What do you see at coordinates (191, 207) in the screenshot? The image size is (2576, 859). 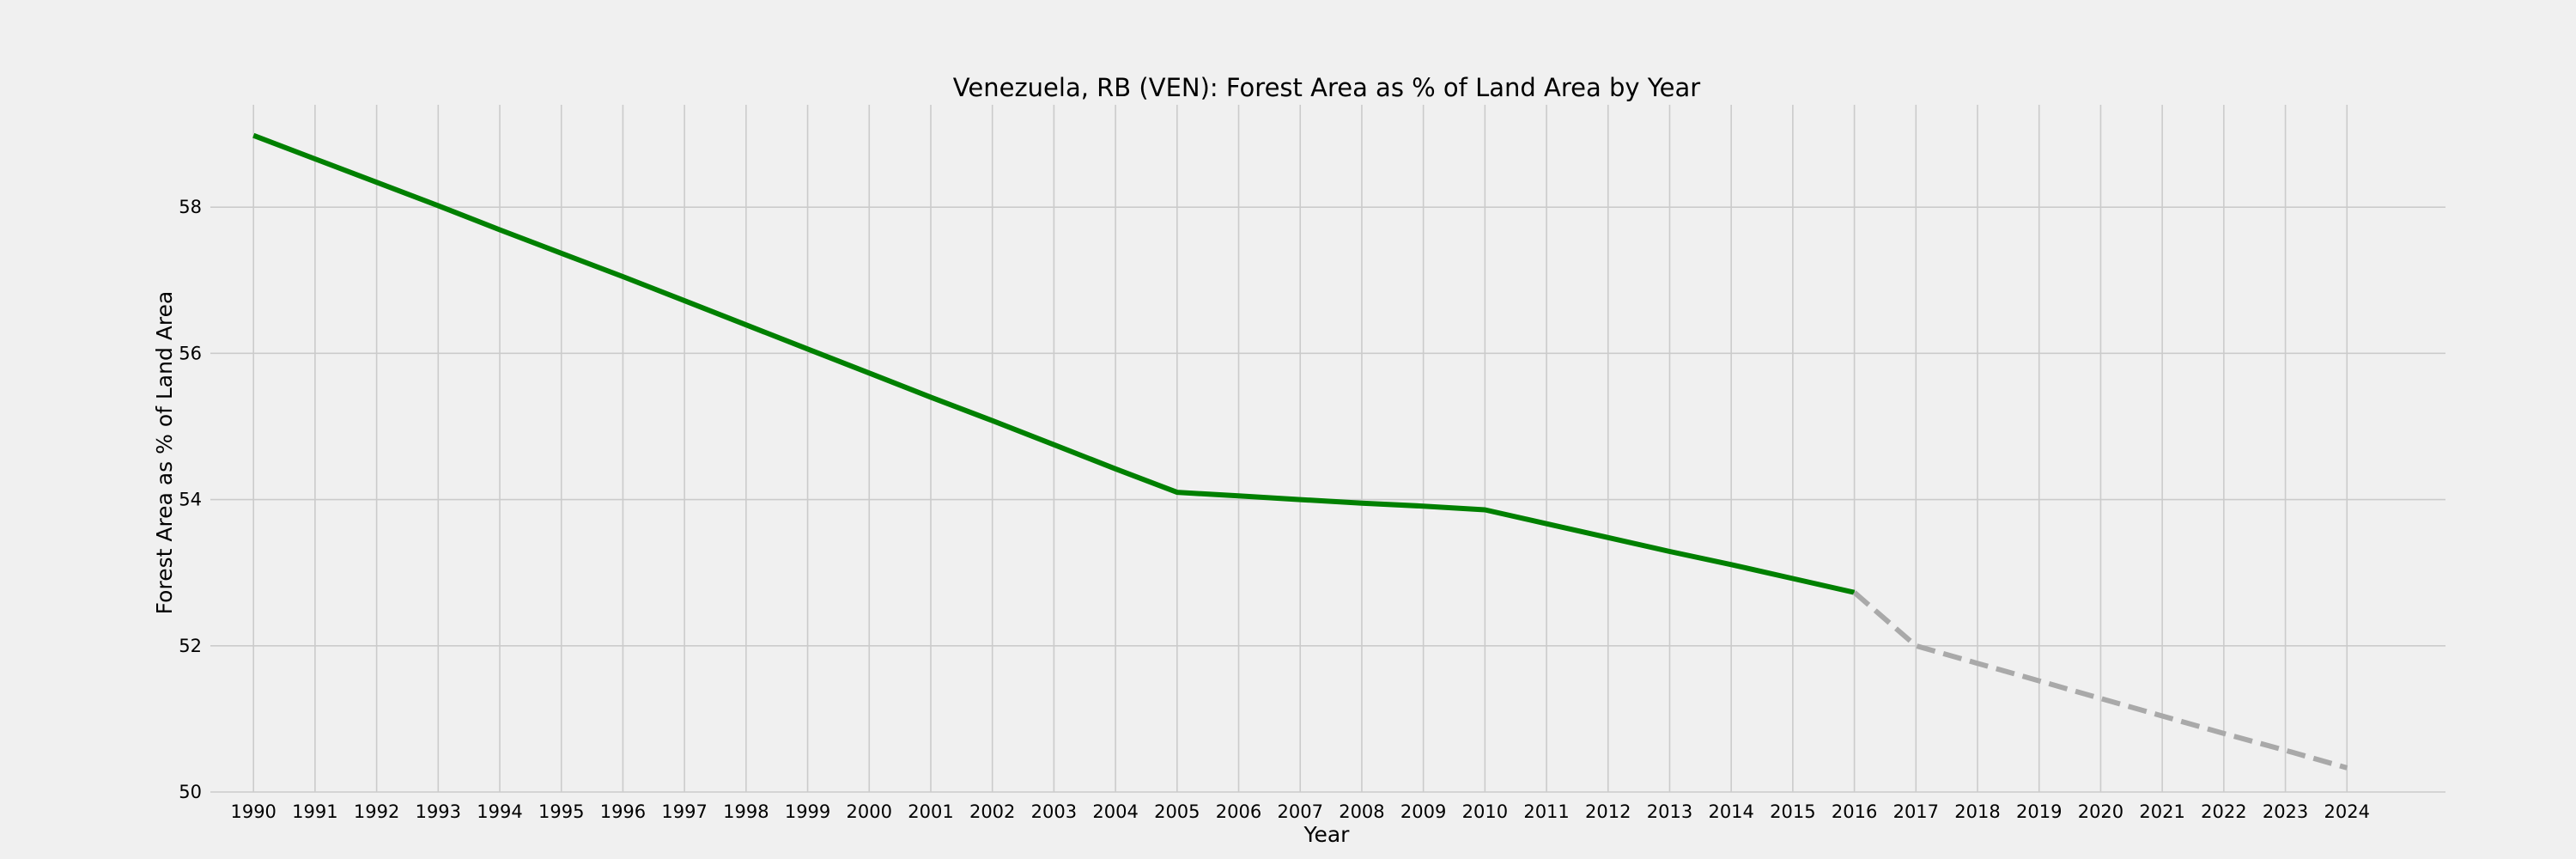 I see `y-tick-label: 58` at bounding box center [191, 207].